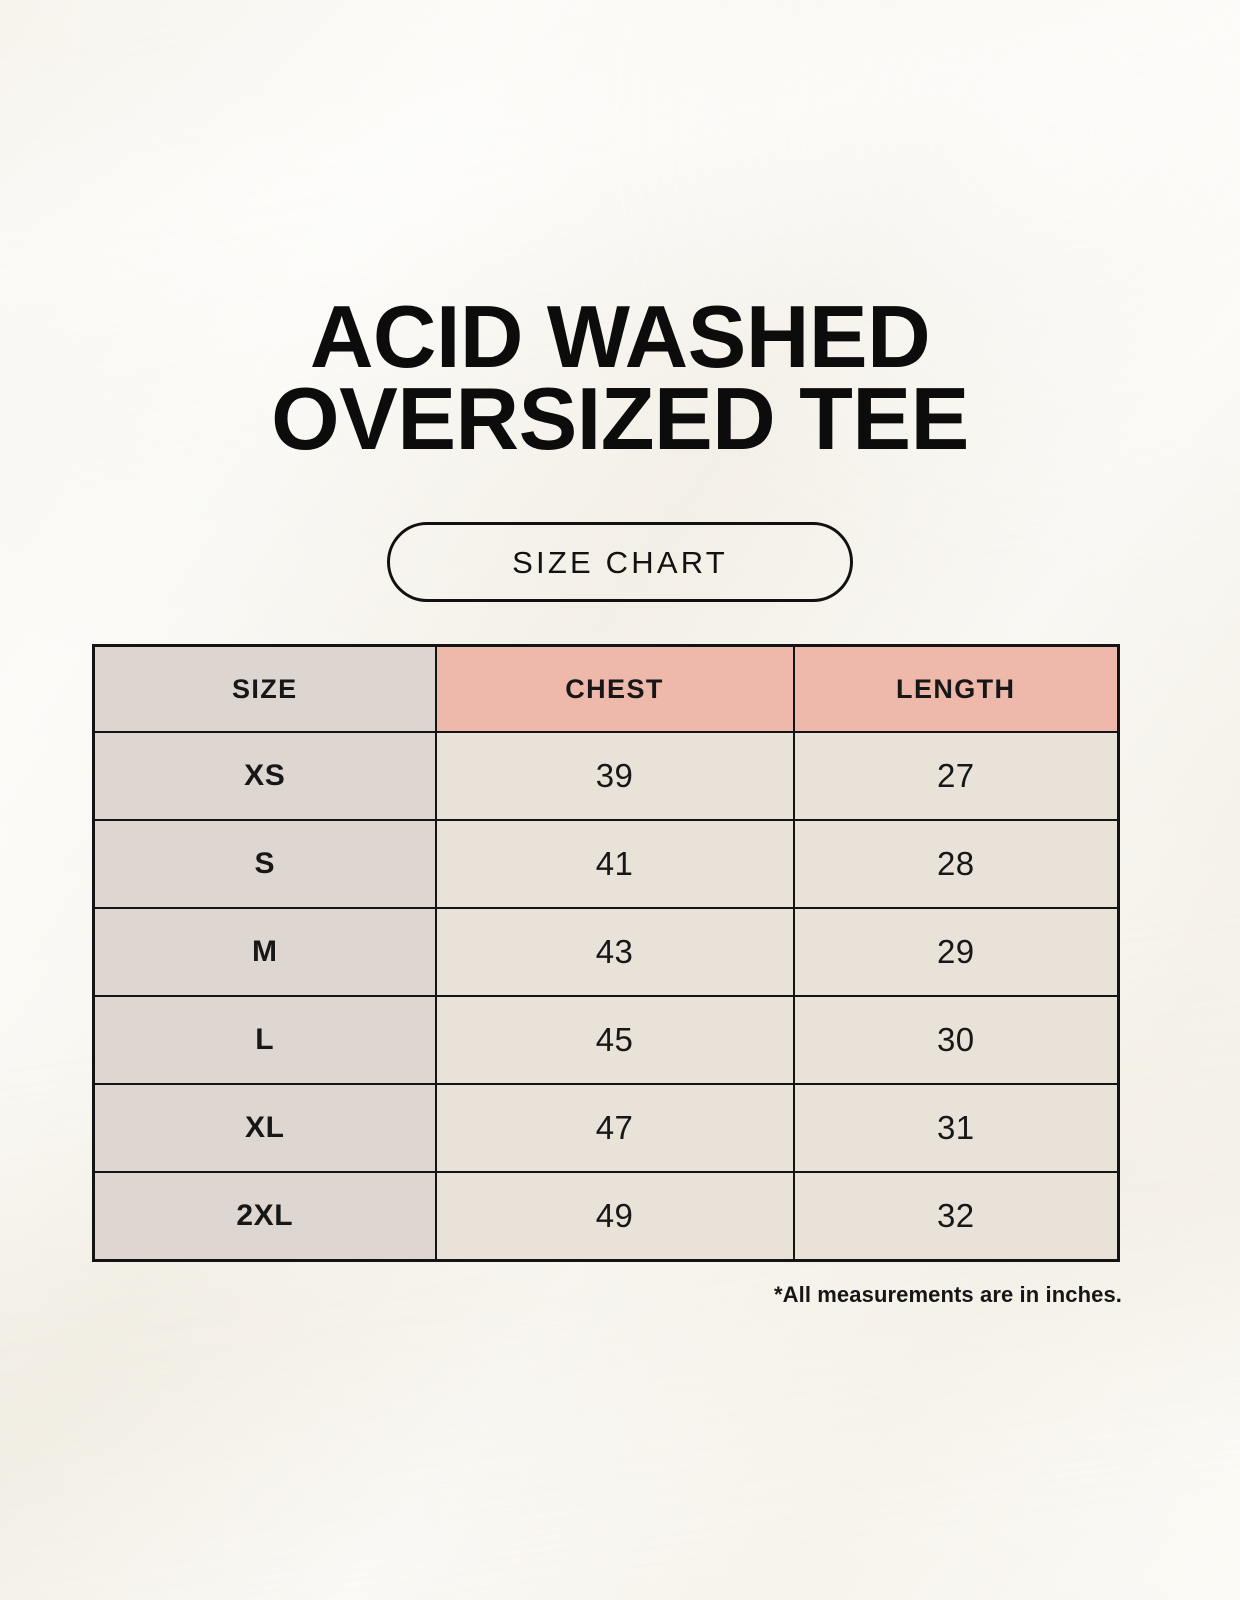  Describe the element at coordinates (620, 418) in the screenshot. I see `page-title-line-2: OVERSIZED TEE` at that location.